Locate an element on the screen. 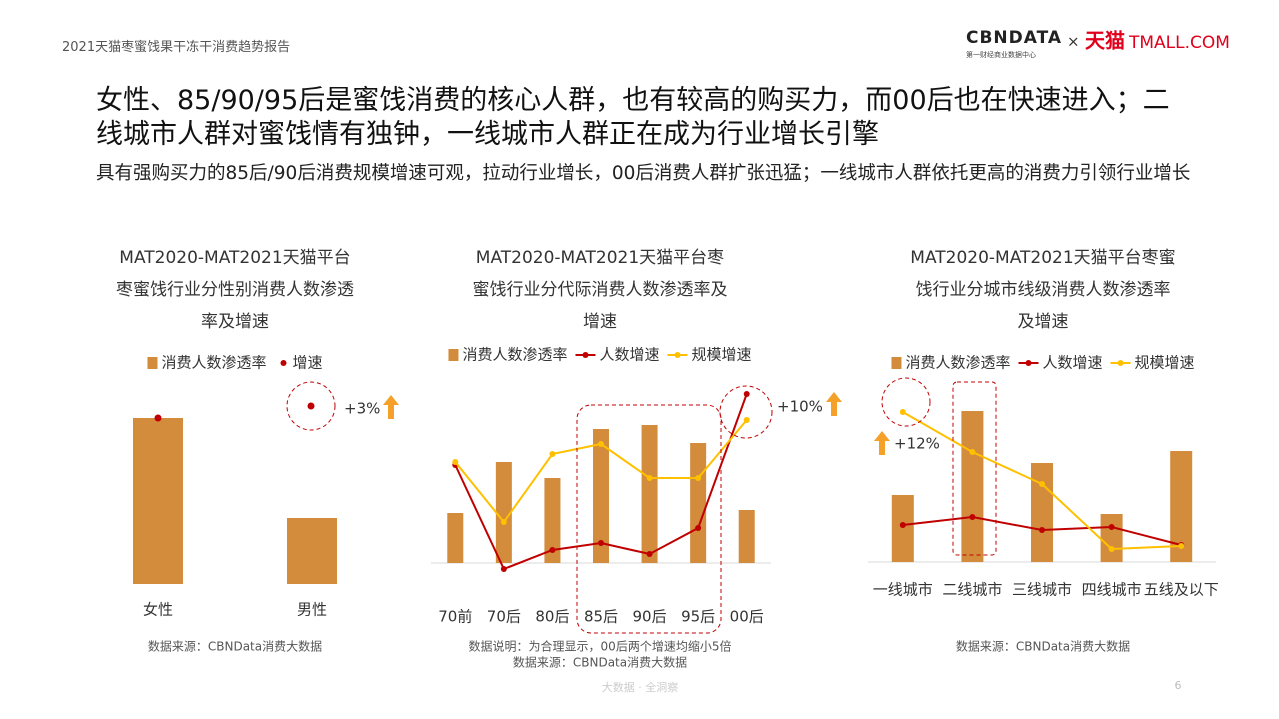 The image size is (1279, 719). chart-title: MAT2020-MAT2021天猫平台枣蜜 is located at coordinates (1042, 258).